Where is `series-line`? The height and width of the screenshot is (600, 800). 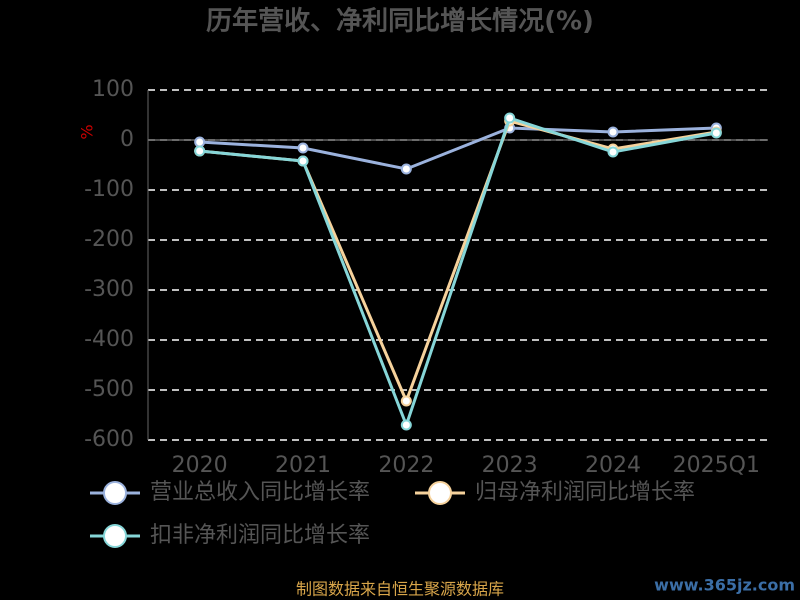 series-line is located at coordinates (458, 148).